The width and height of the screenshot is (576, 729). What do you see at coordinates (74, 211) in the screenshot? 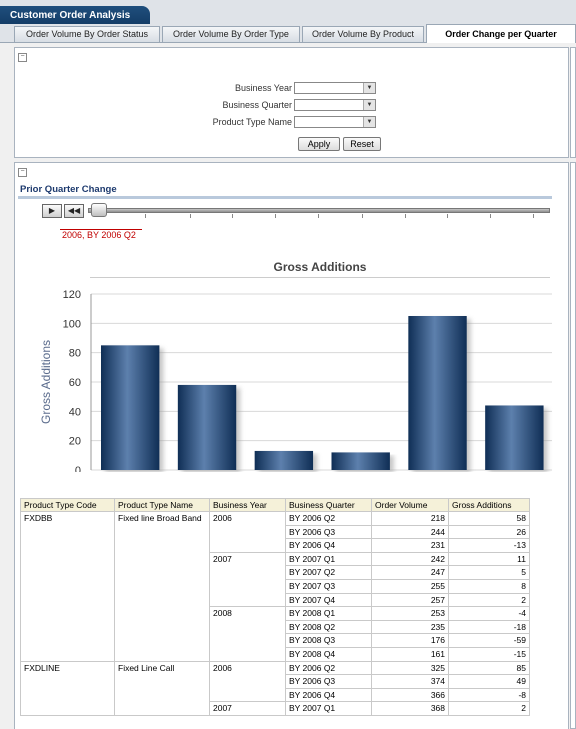
I see `rewind-icon: ◀◀` at bounding box center [74, 211].